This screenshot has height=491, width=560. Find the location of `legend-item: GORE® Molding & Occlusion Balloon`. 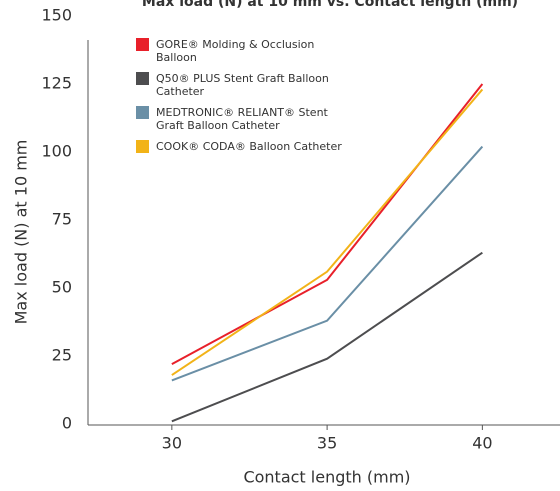

legend-item: GORE® Molding & Occlusion Balloon is located at coordinates (243, 51).